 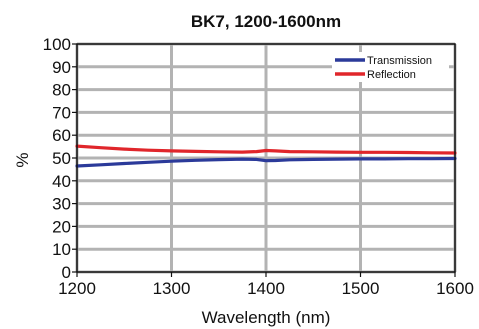 I want to click on x-tick-label: 1400, so click(x=266, y=288).